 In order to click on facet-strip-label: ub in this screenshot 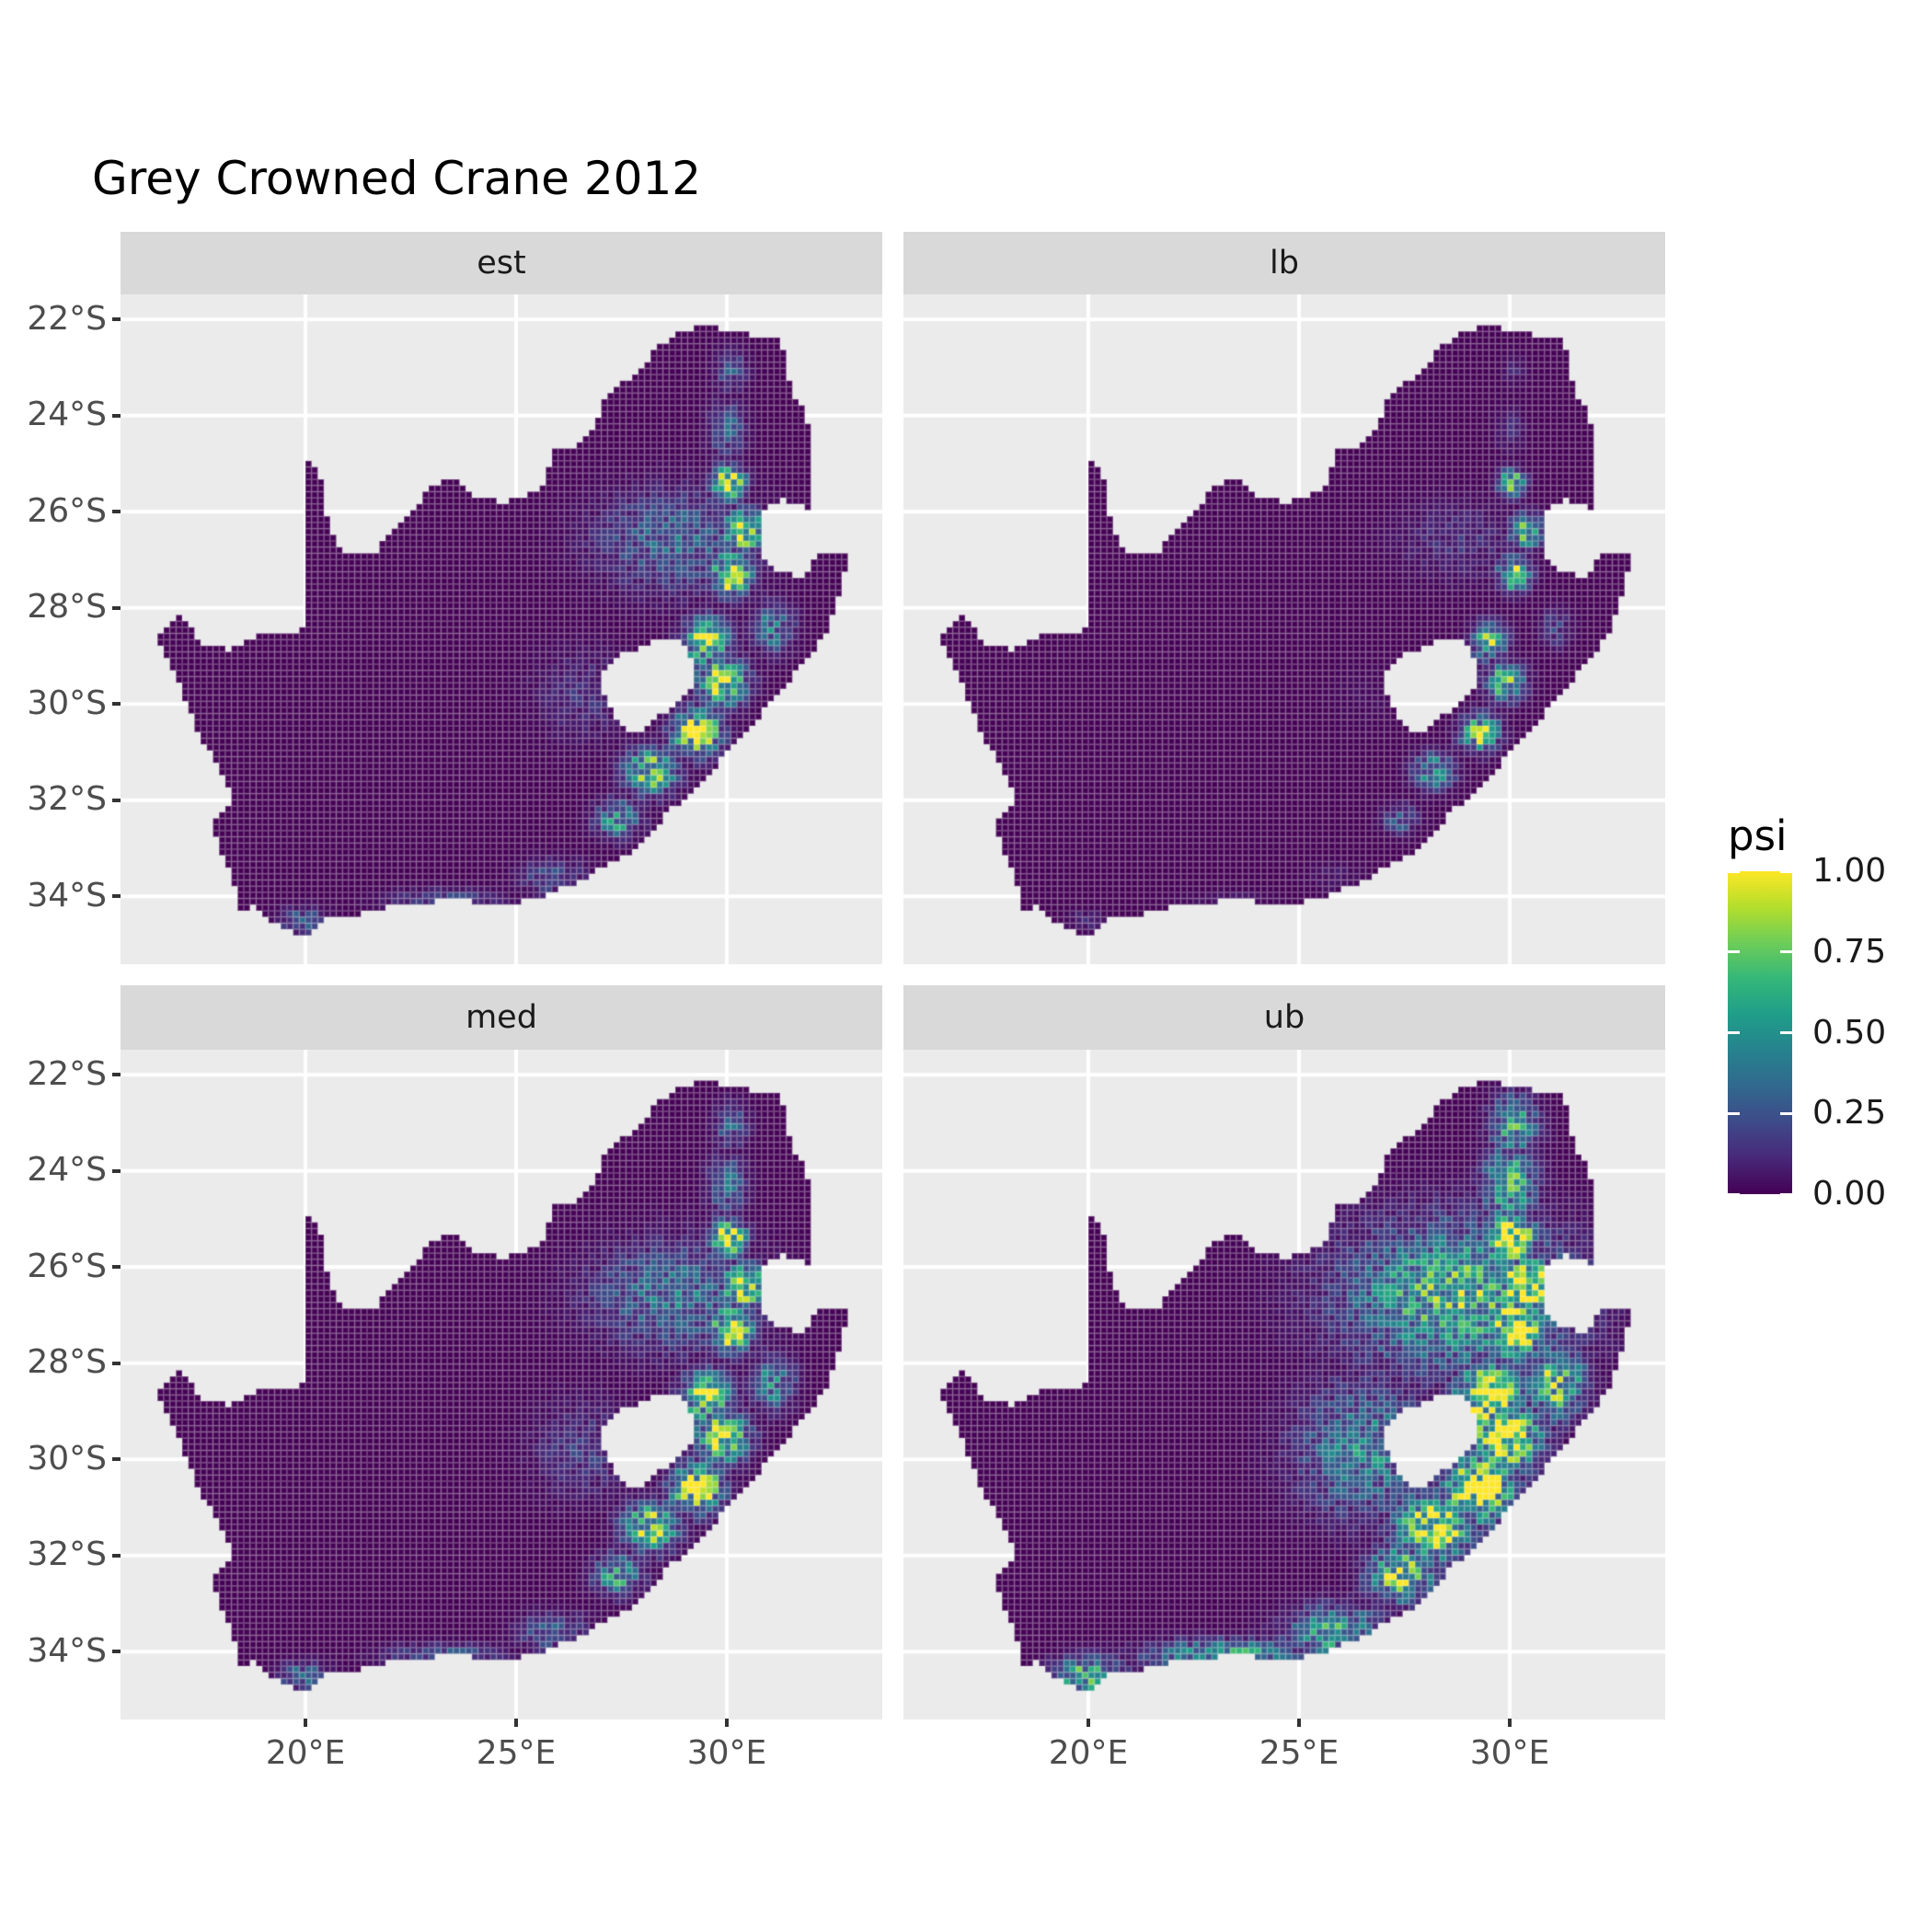, I will do `click(1284, 1018)`.